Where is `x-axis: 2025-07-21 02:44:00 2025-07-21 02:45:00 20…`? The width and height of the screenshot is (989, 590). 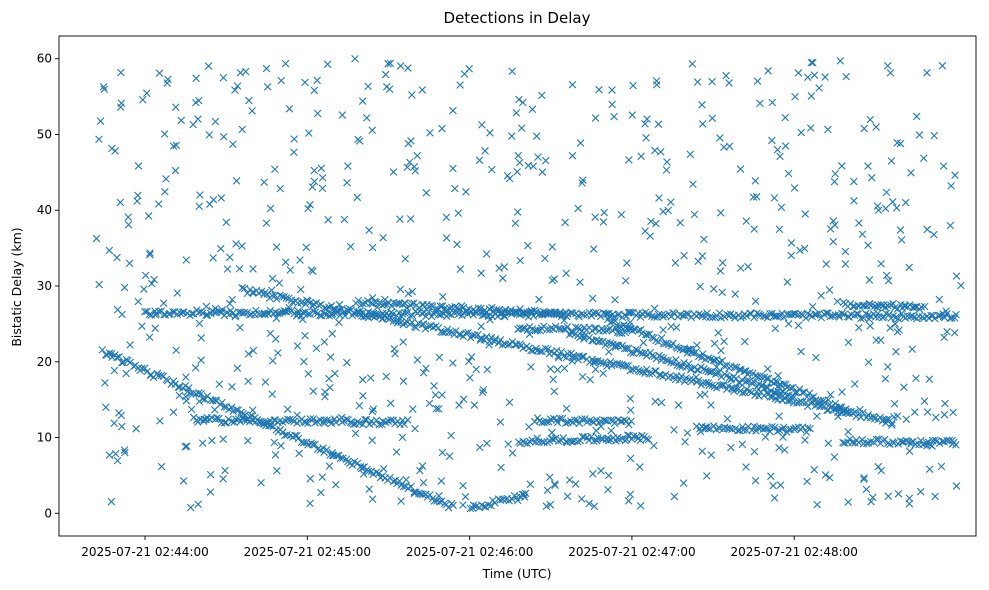 x-axis: 2025-07-21 02:44:00 2025-07-21 02:45:00 20… is located at coordinates (469, 547).